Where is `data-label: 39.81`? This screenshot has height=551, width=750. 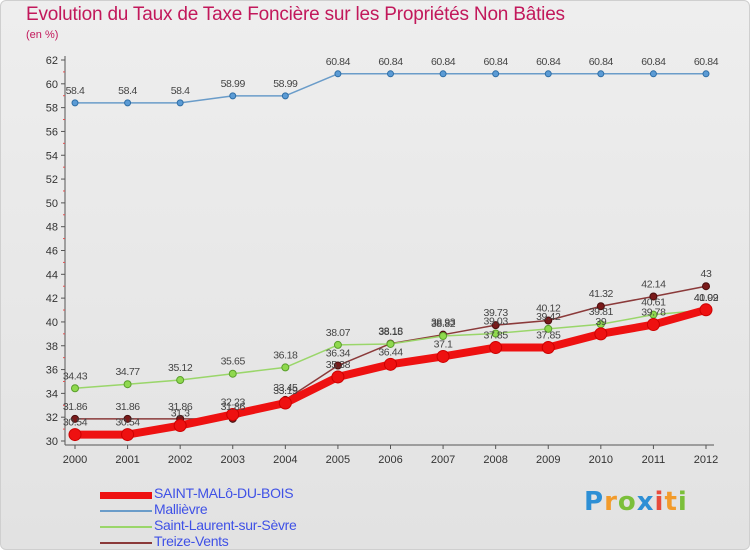
data-label: 39.81 is located at coordinates (601, 312).